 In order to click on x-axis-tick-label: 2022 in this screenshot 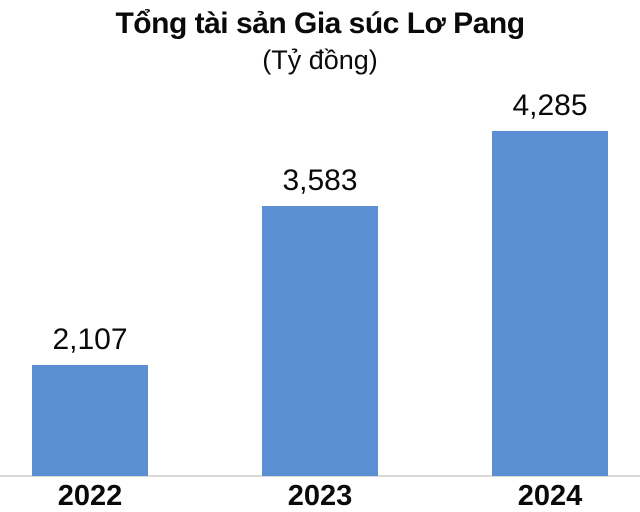, I will do `click(90, 496)`.